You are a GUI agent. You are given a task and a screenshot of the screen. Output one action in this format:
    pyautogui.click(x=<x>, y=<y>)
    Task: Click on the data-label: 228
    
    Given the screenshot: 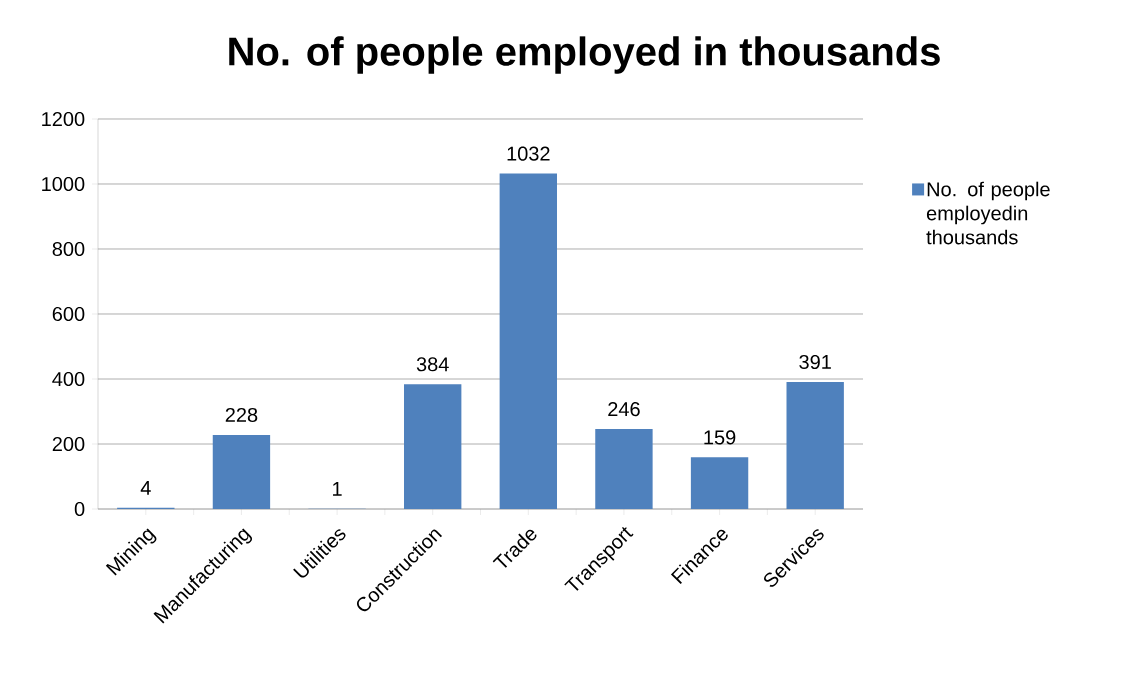 What is the action you would take?
    pyautogui.click(x=241, y=415)
    